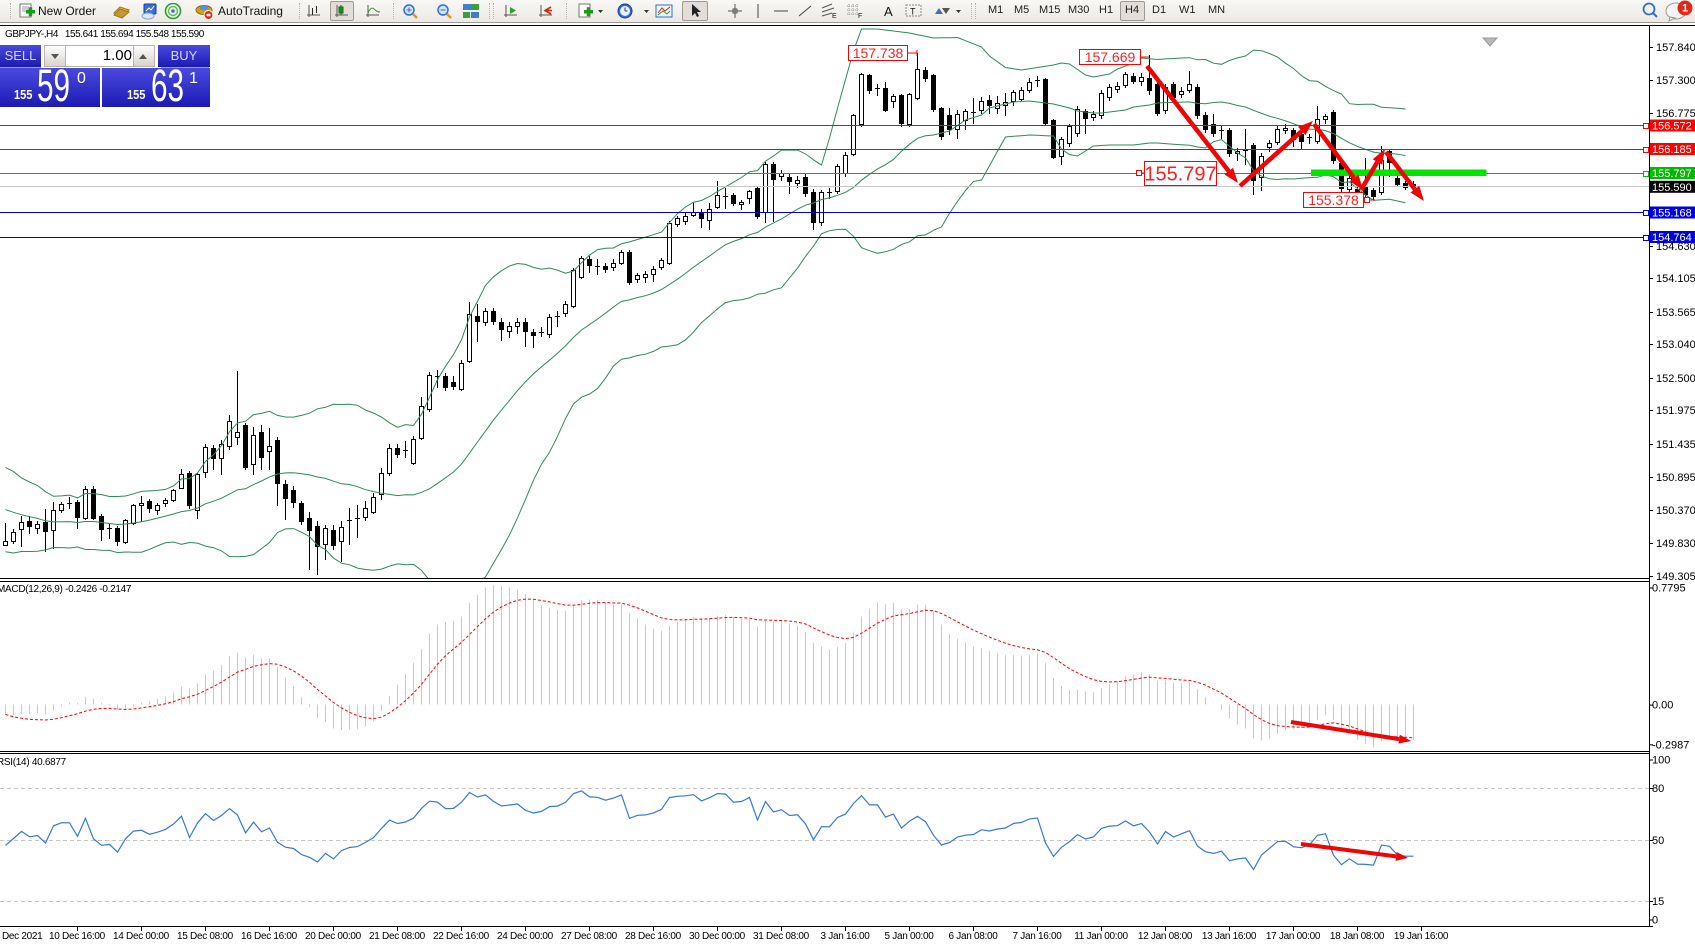 The width and height of the screenshot is (1695, 945). I want to click on svg-text: 18 Jan 08:00, so click(1357, 936).